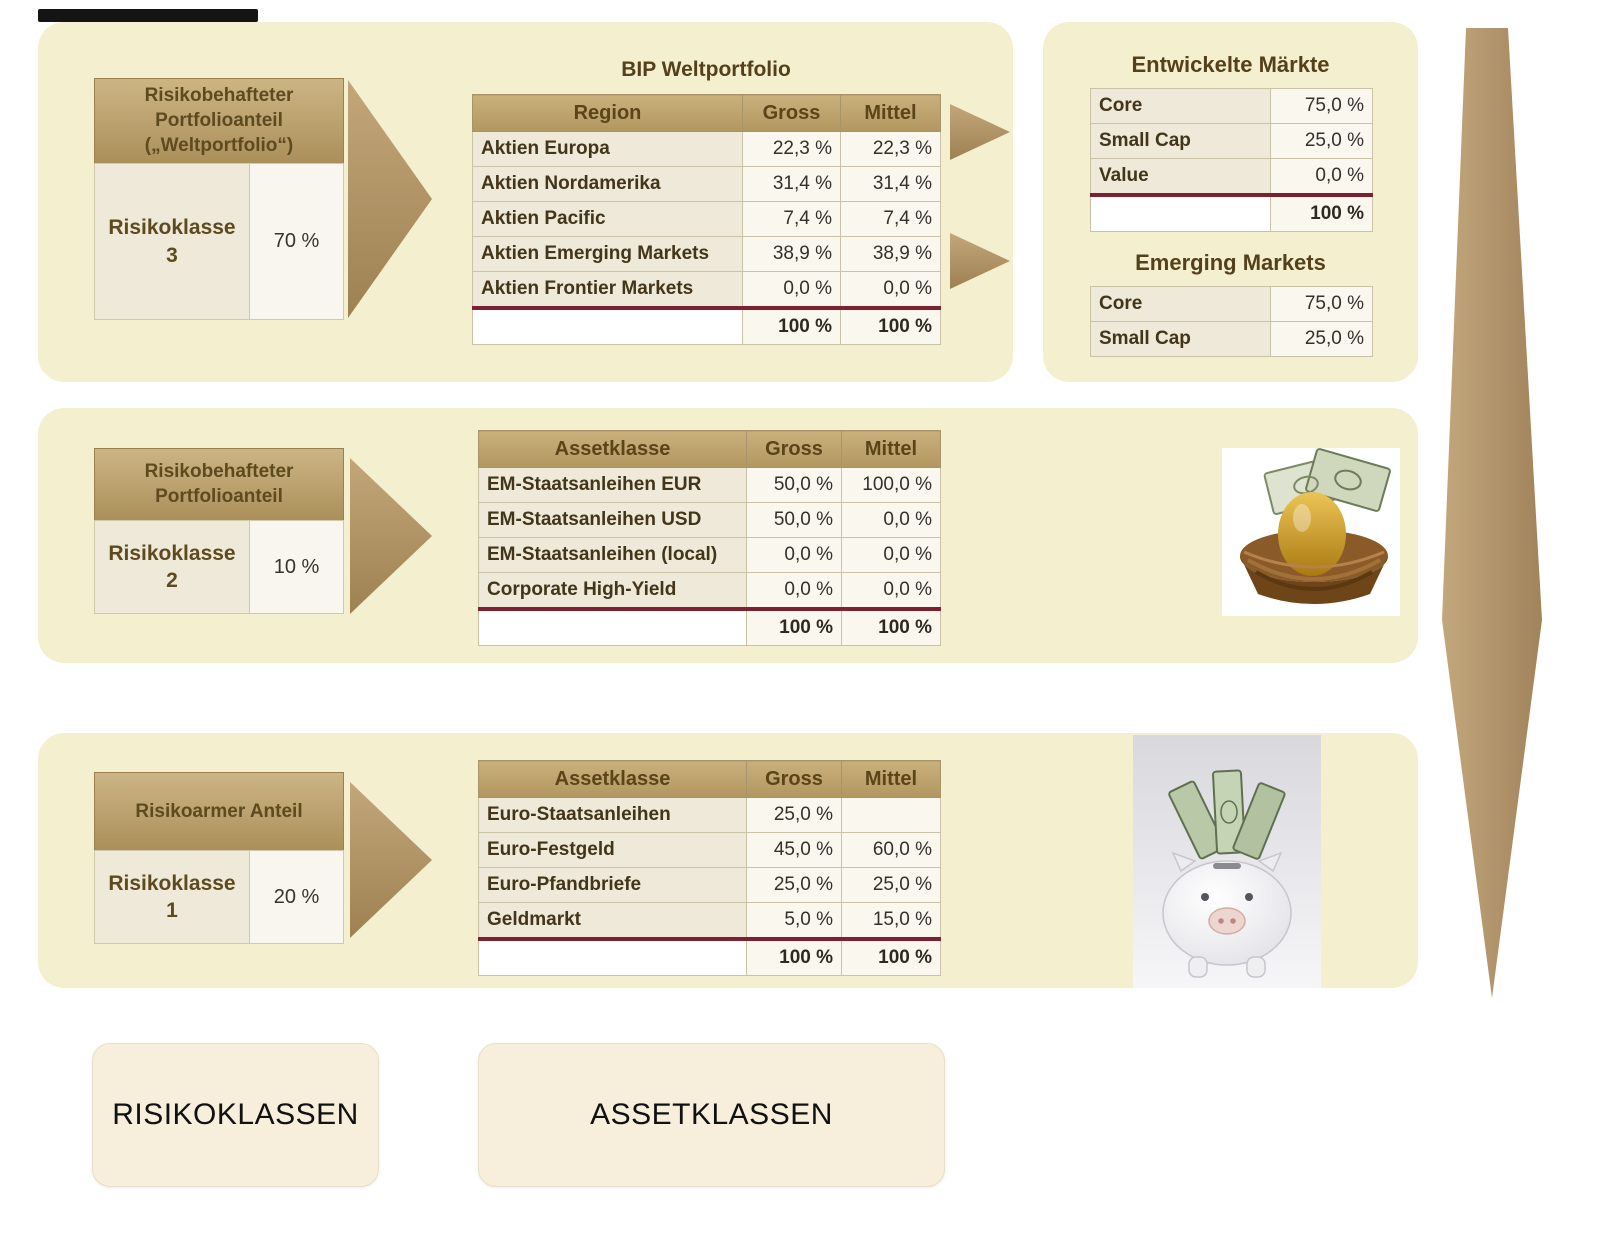 This screenshot has width=1624, height=1245. I want to click on table-row: Euro-Pfandbriefe 25,0 % 25,0 %, so click(709, 885).